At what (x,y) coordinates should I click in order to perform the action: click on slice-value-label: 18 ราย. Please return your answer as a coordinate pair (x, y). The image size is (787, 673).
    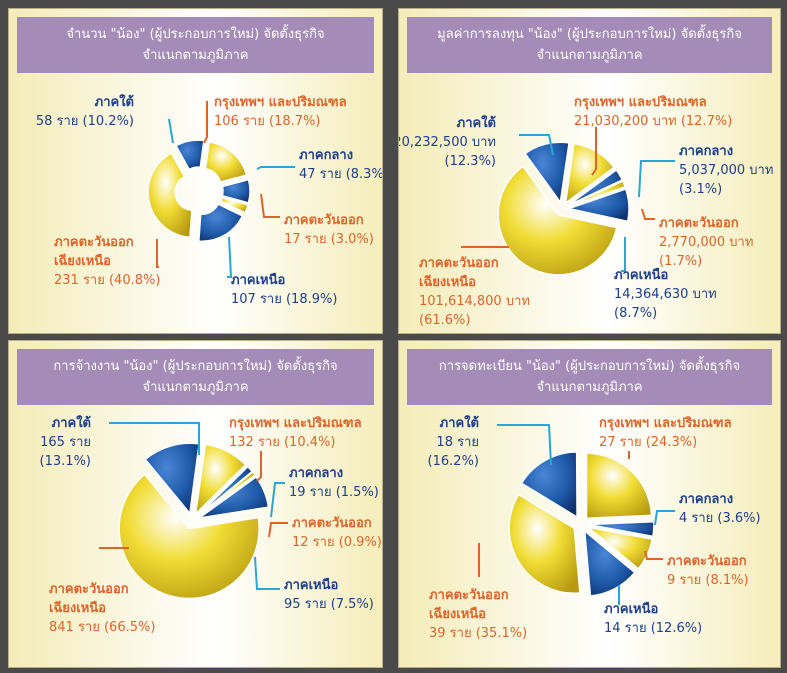
    Looking at the image, I should click on (457, 442).